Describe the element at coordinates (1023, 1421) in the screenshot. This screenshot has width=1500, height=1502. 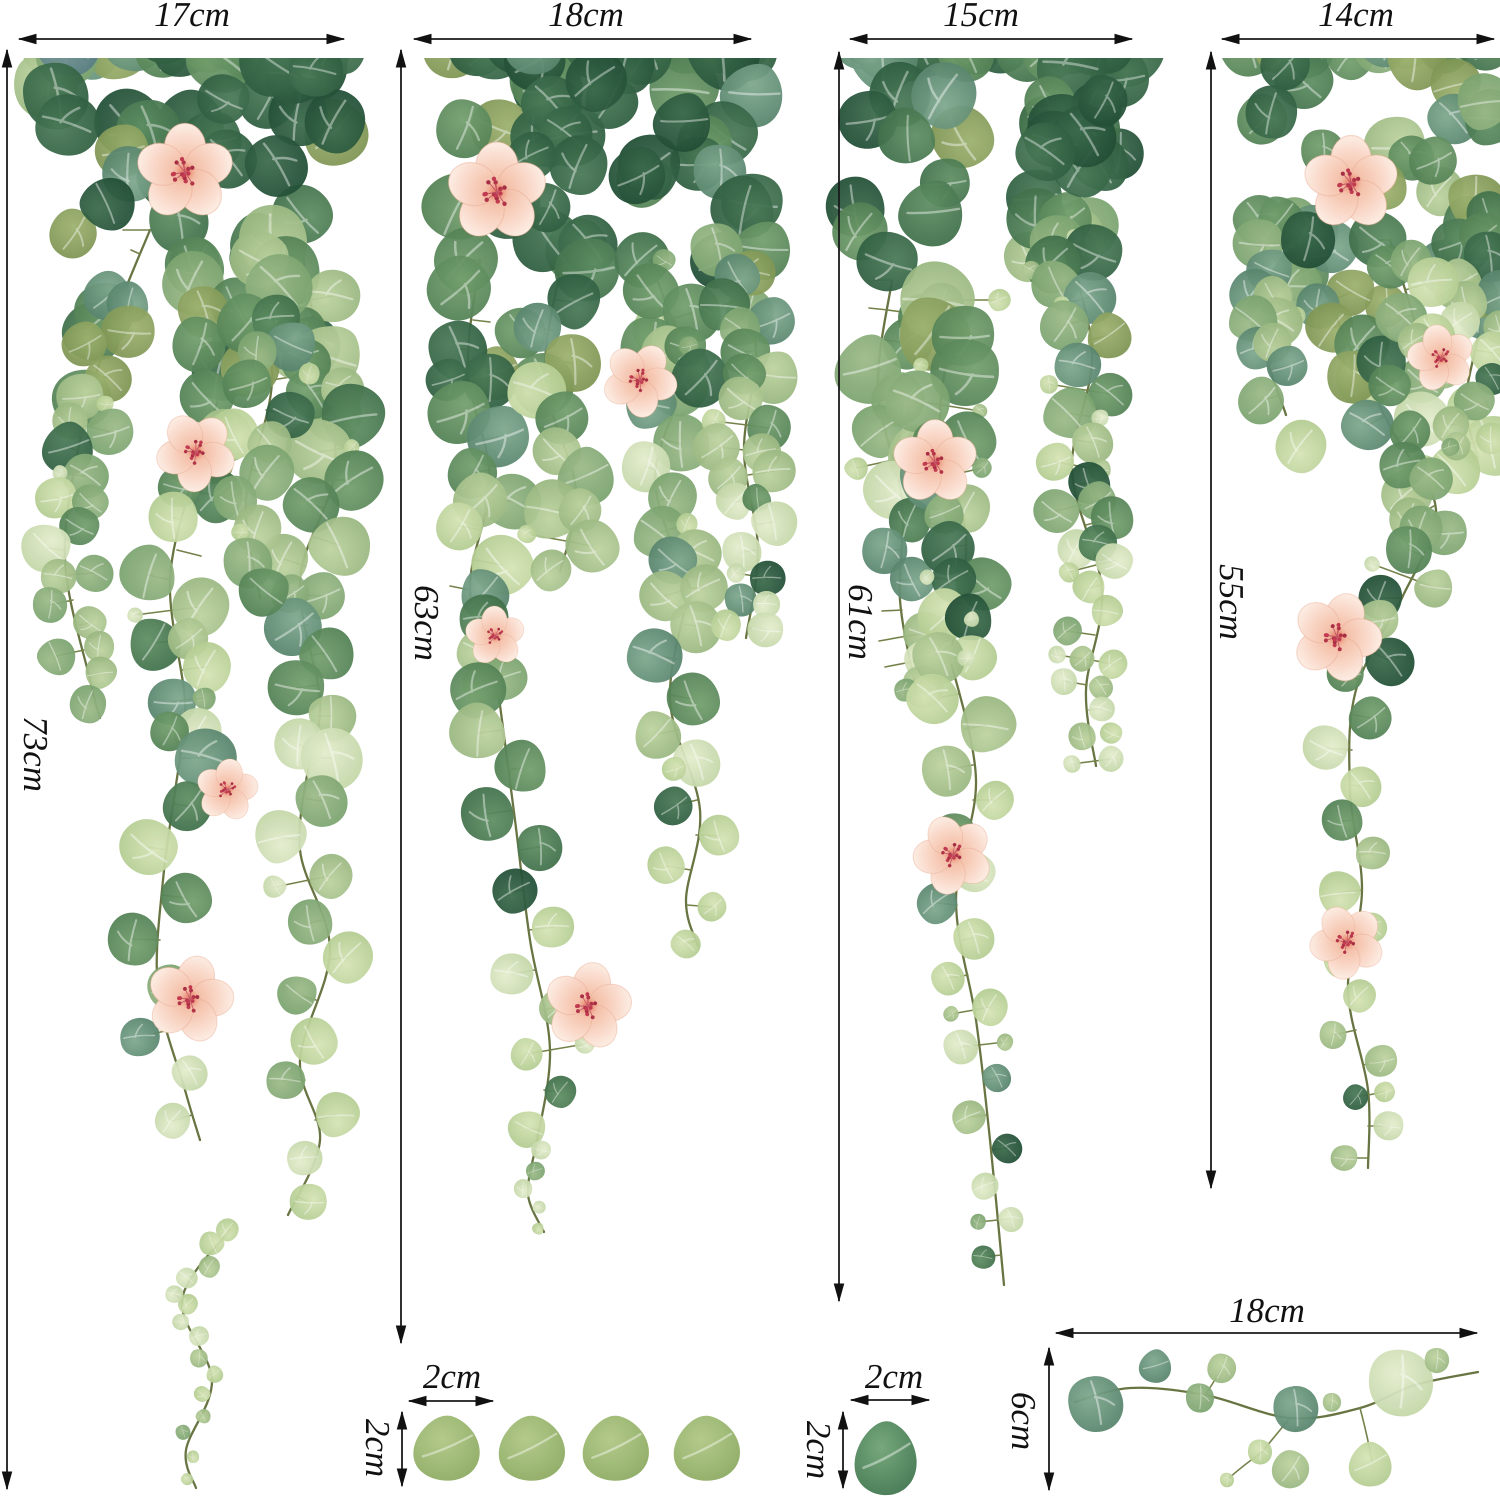
I see `svg-text: 6cm` at that location.